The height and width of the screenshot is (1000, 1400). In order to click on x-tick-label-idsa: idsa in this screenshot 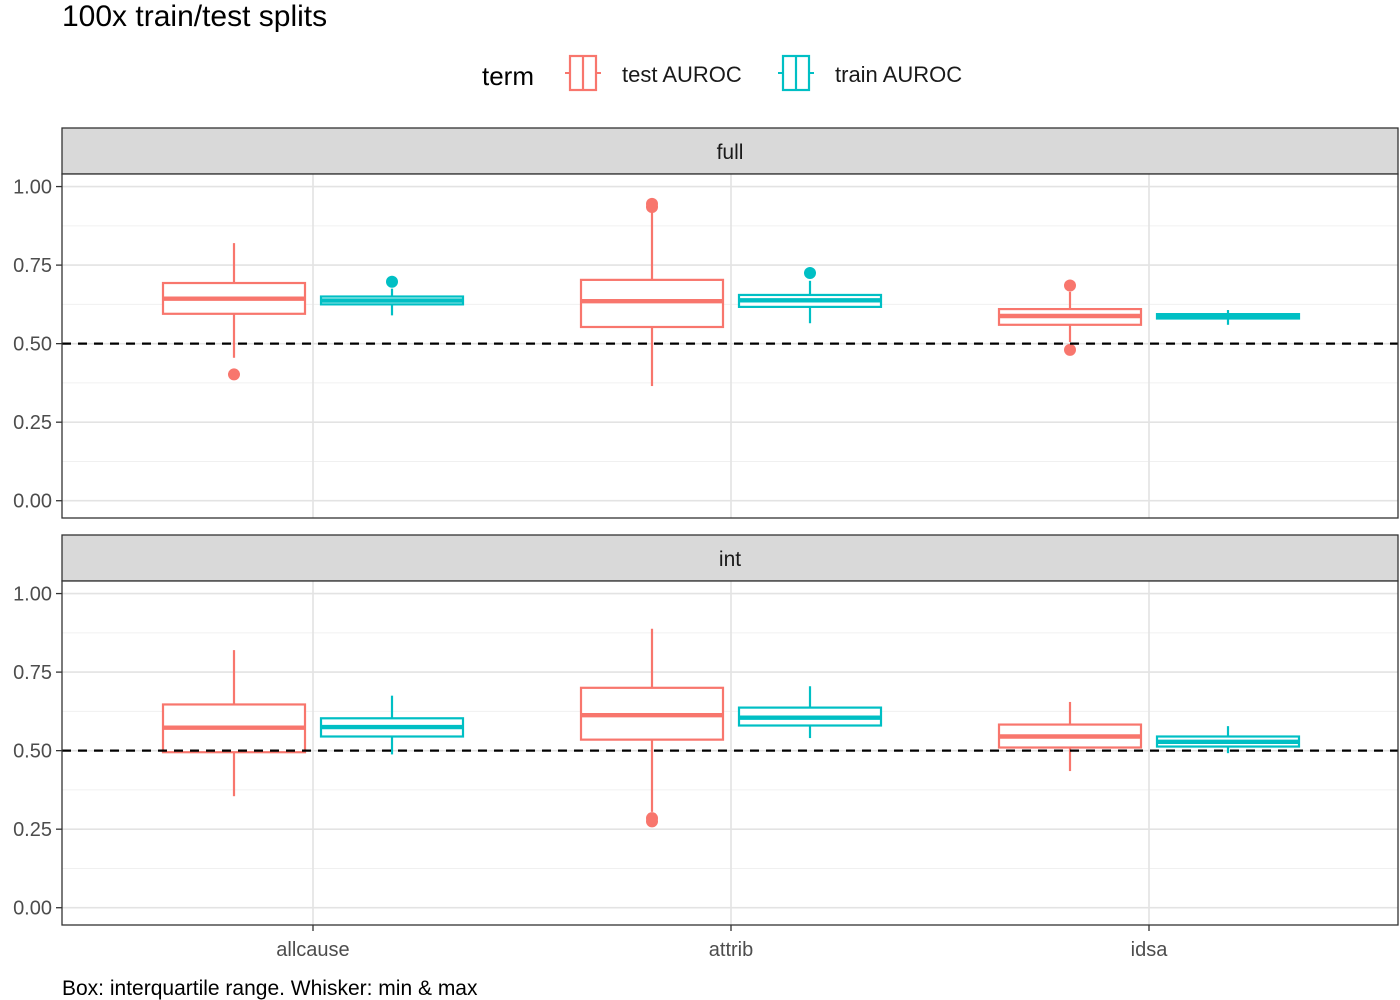, I will do `click(1150, 950)`.